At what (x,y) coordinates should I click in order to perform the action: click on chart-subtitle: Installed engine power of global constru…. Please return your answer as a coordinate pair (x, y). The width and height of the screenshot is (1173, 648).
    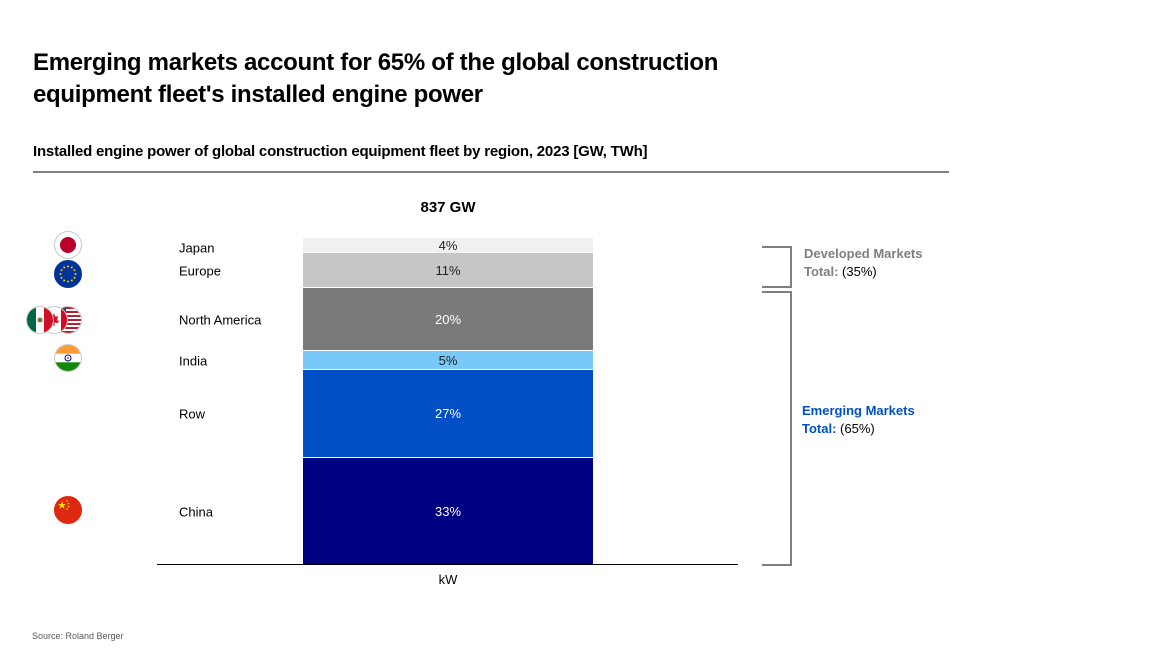
    Looking at the image, I should click on (340, 151).